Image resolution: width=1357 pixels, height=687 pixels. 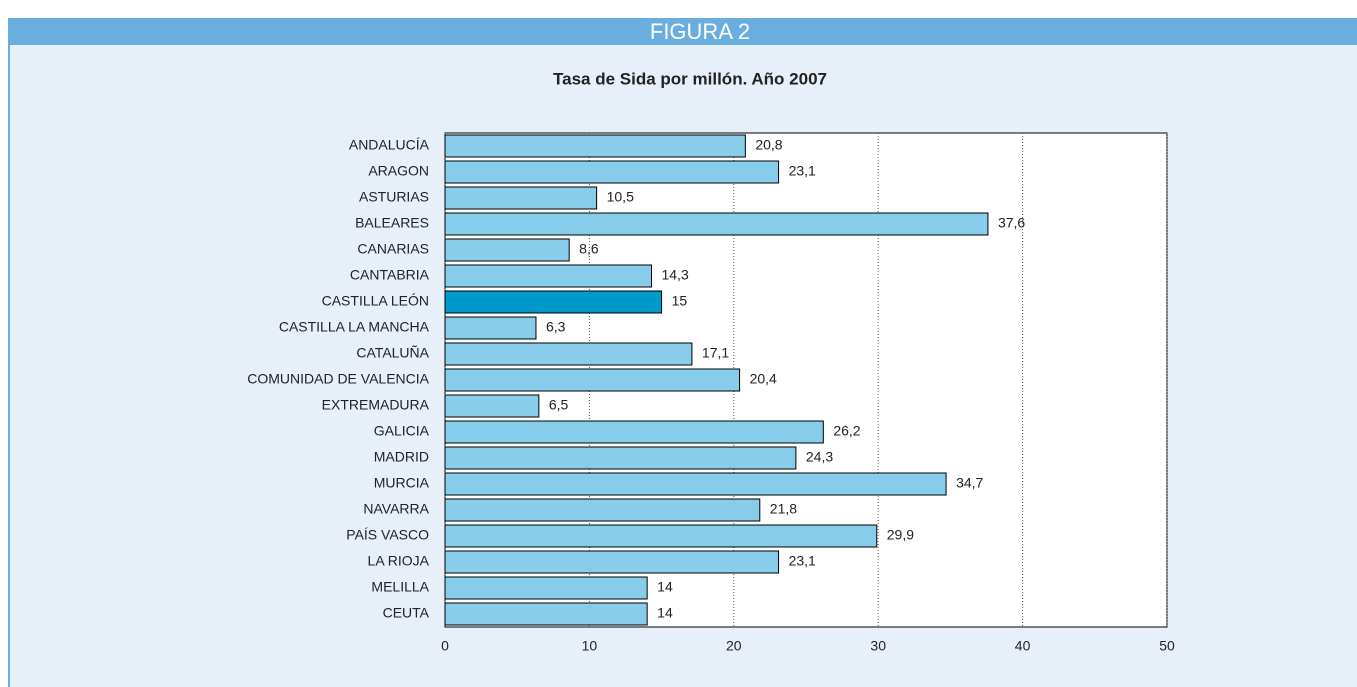 I want to click on y-tick-label: CEUTA, so click(x=406, y=613).